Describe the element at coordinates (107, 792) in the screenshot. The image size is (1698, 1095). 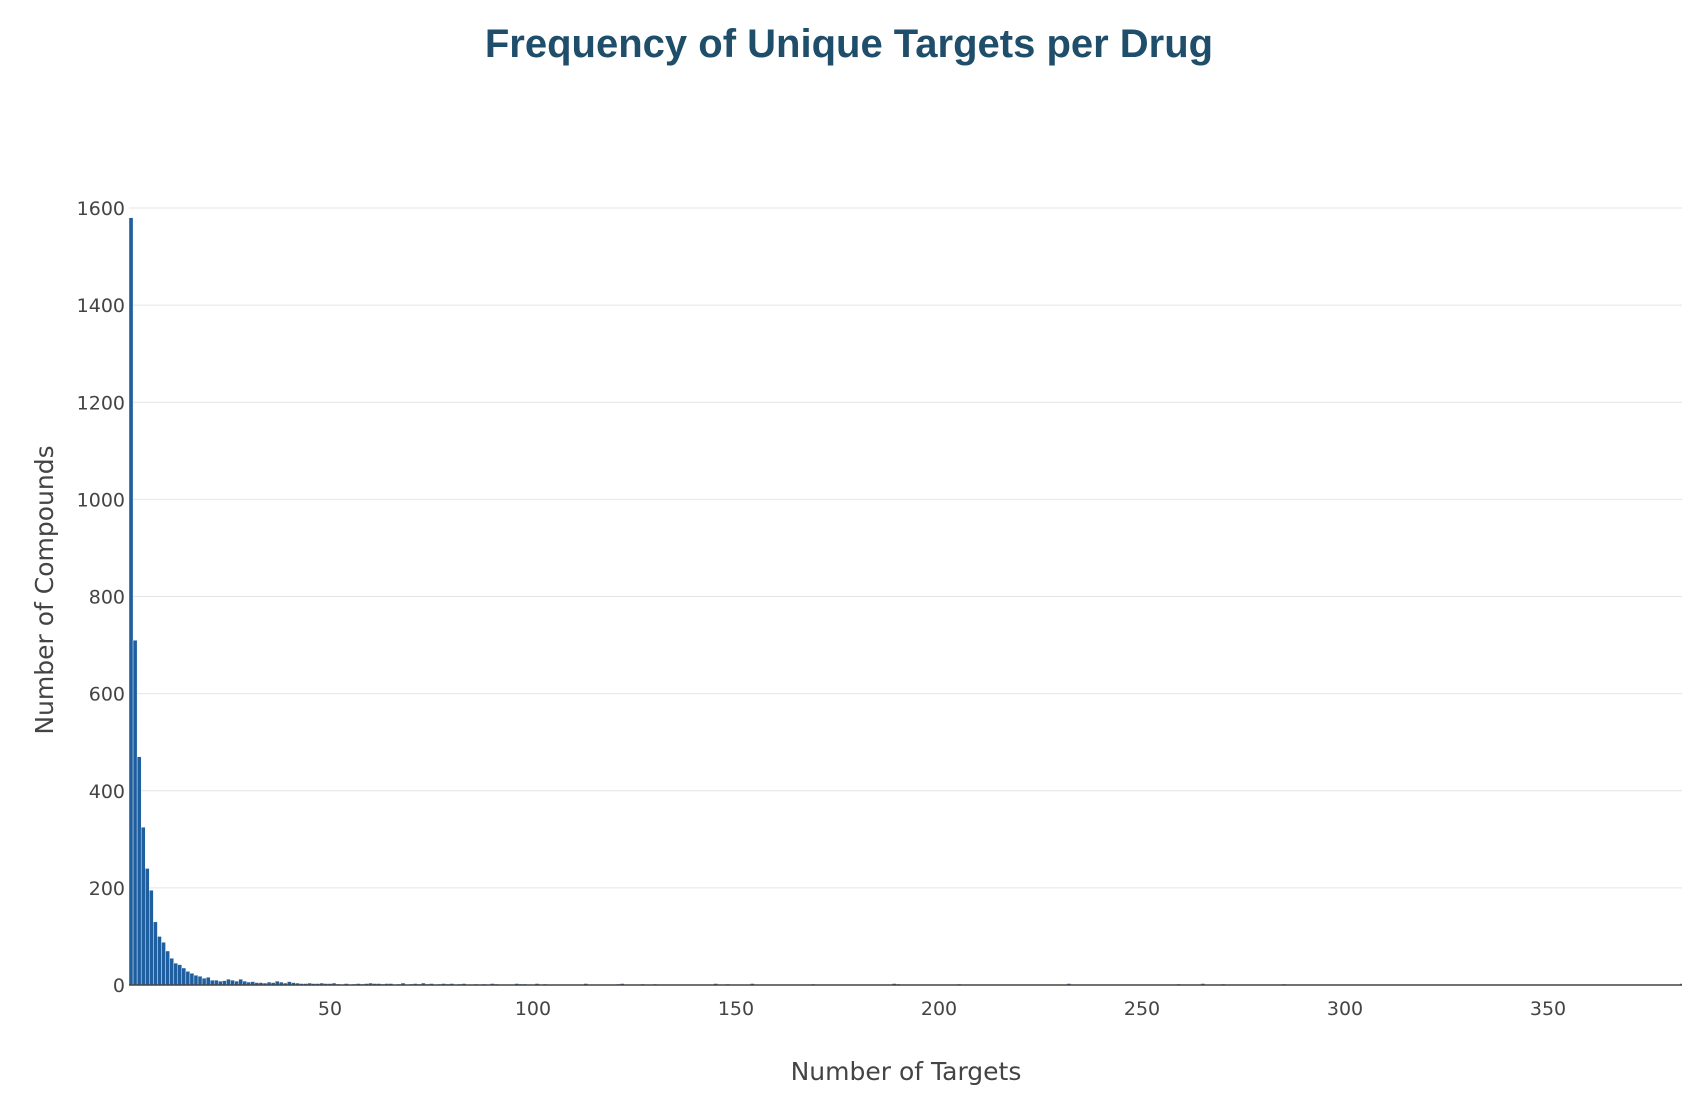
I see `y-tick-label: 400` at that location.